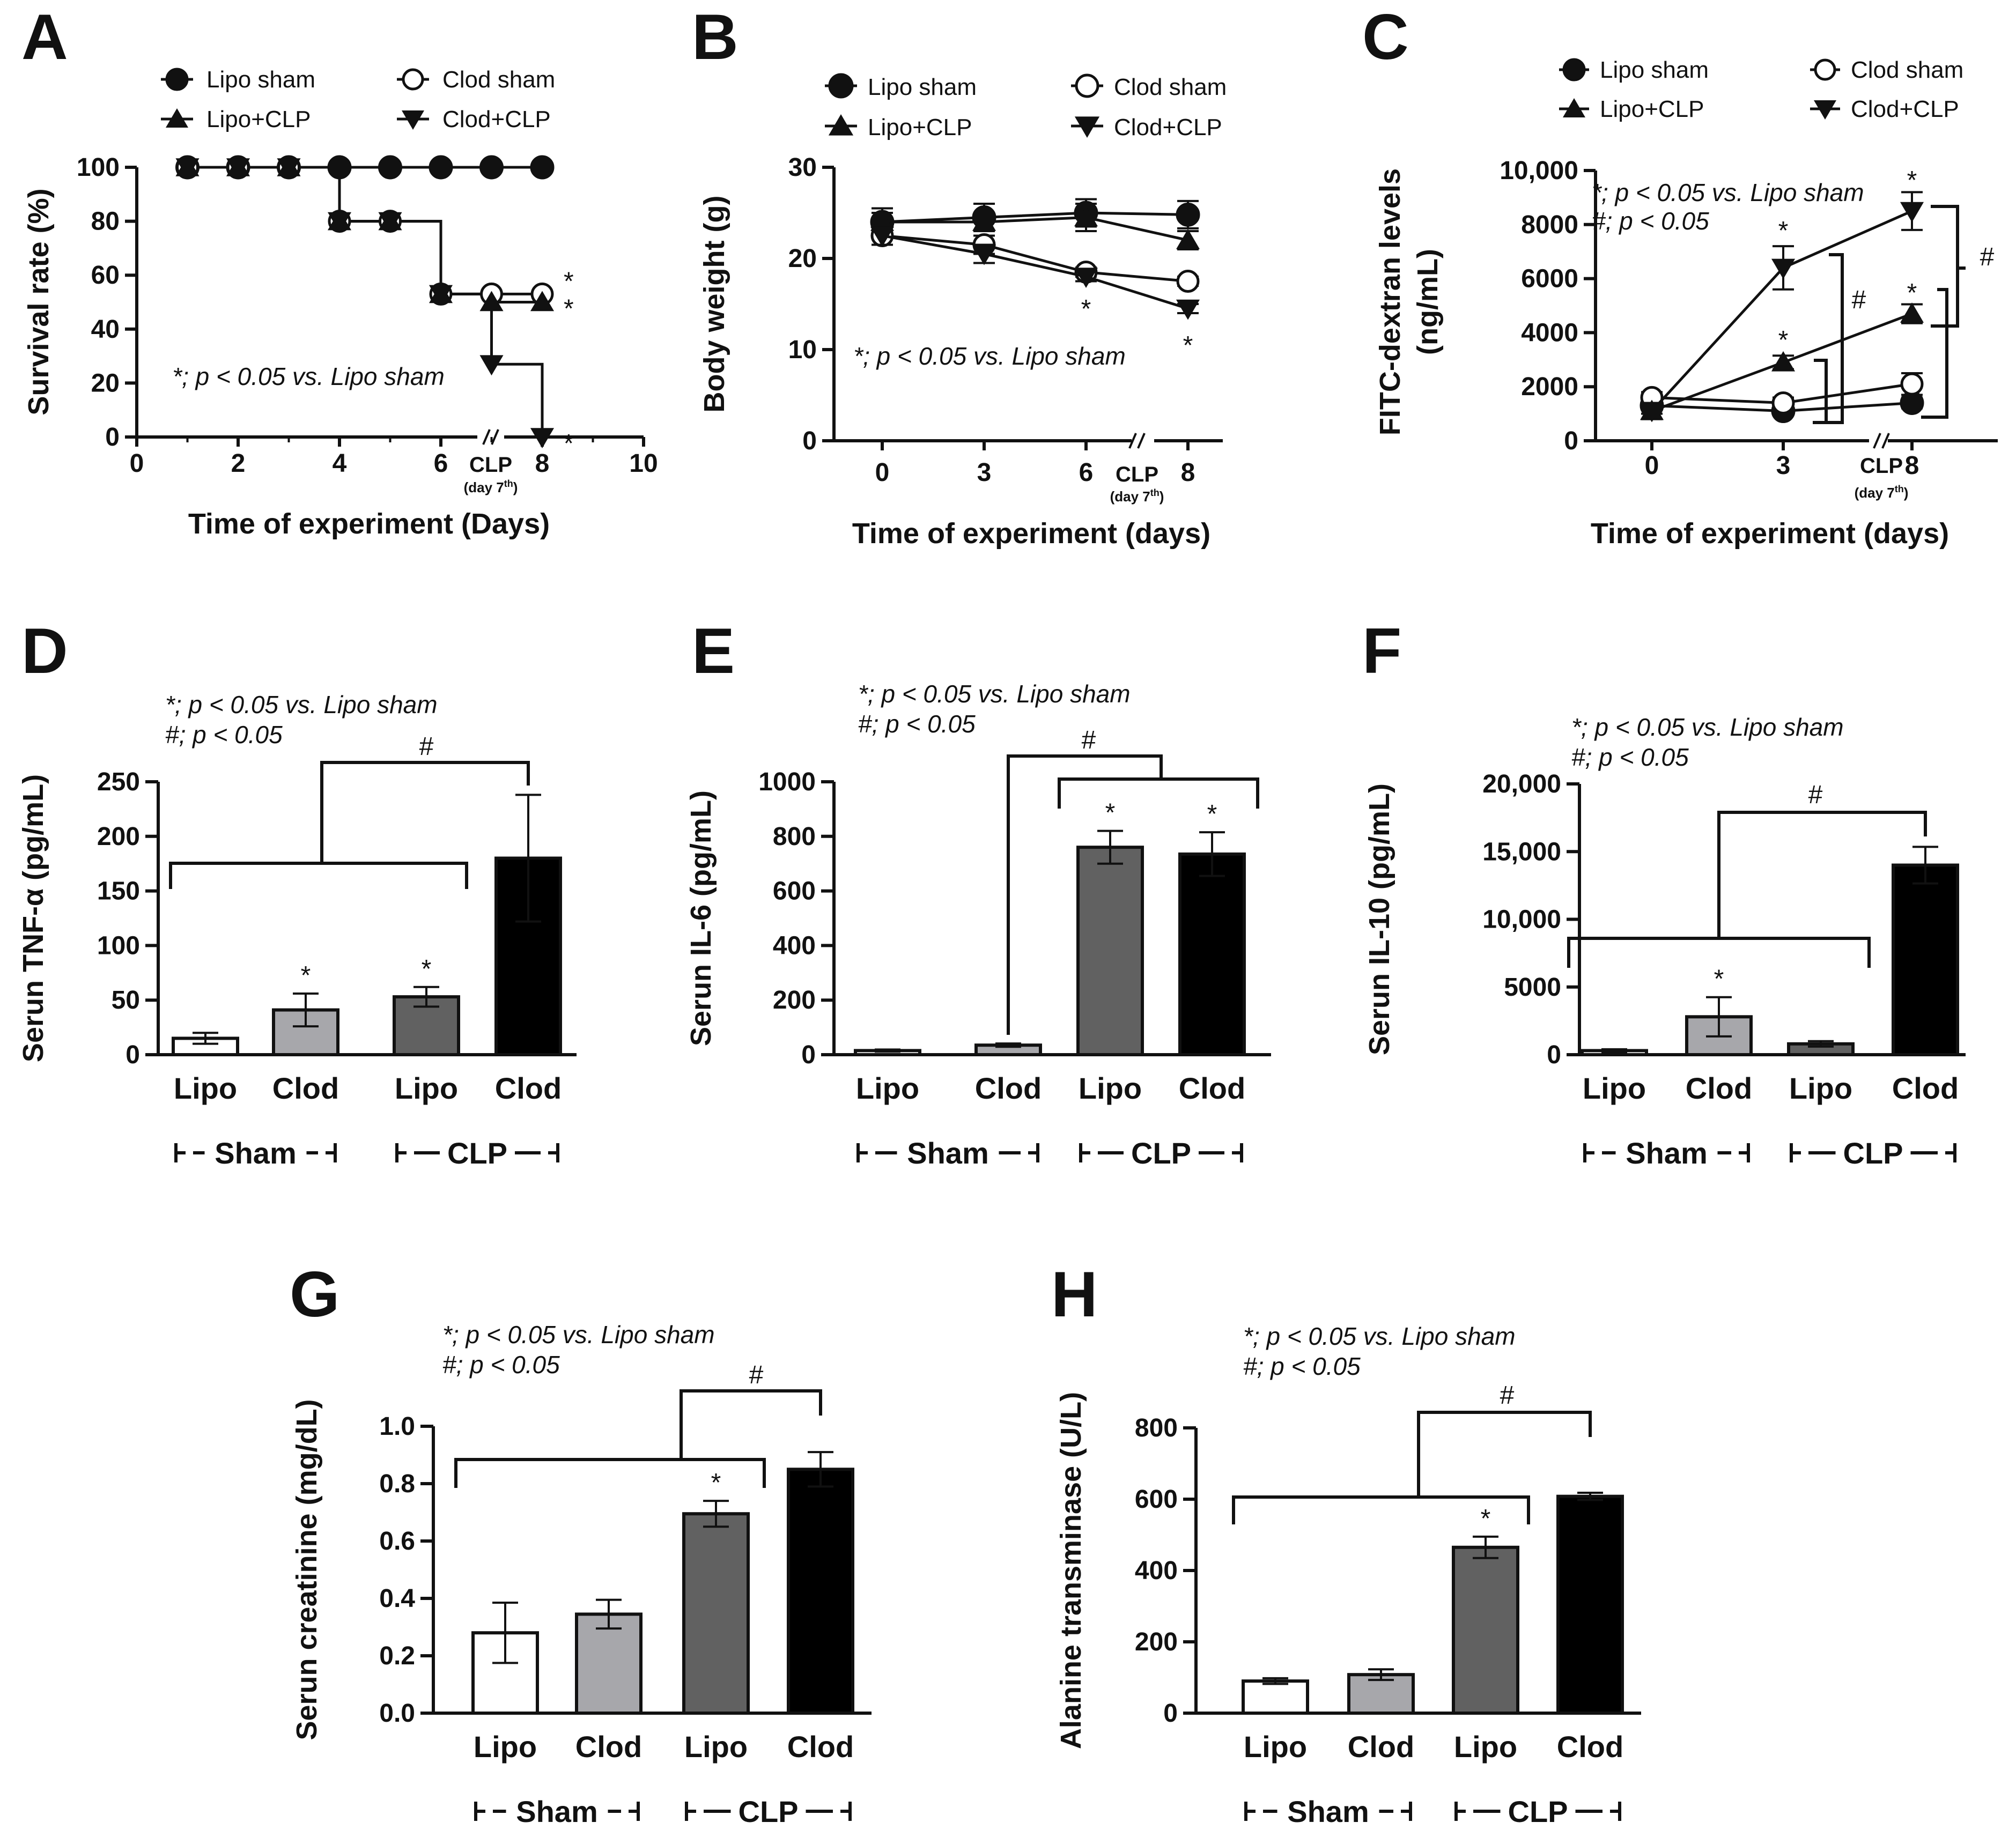 The height and width of the screenshot is (1837, 2016). I want to click on bracket-day8, so click(1945, 266).